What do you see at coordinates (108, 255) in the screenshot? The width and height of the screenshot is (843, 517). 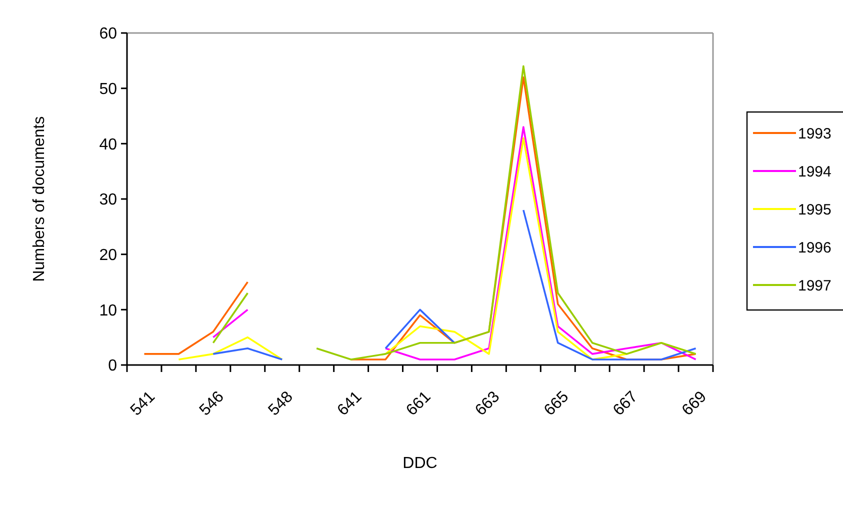 I see `y-tick-label: 20` at bounding box center [108, 255].